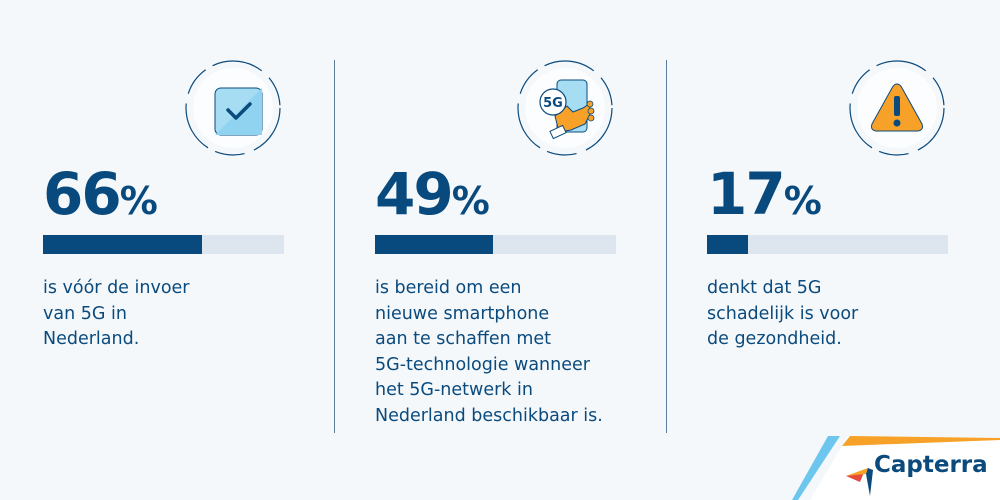 This screenshot has width=1000, height=500. I want to click on description-line: nieuwe smartphone, so click(462, 313).